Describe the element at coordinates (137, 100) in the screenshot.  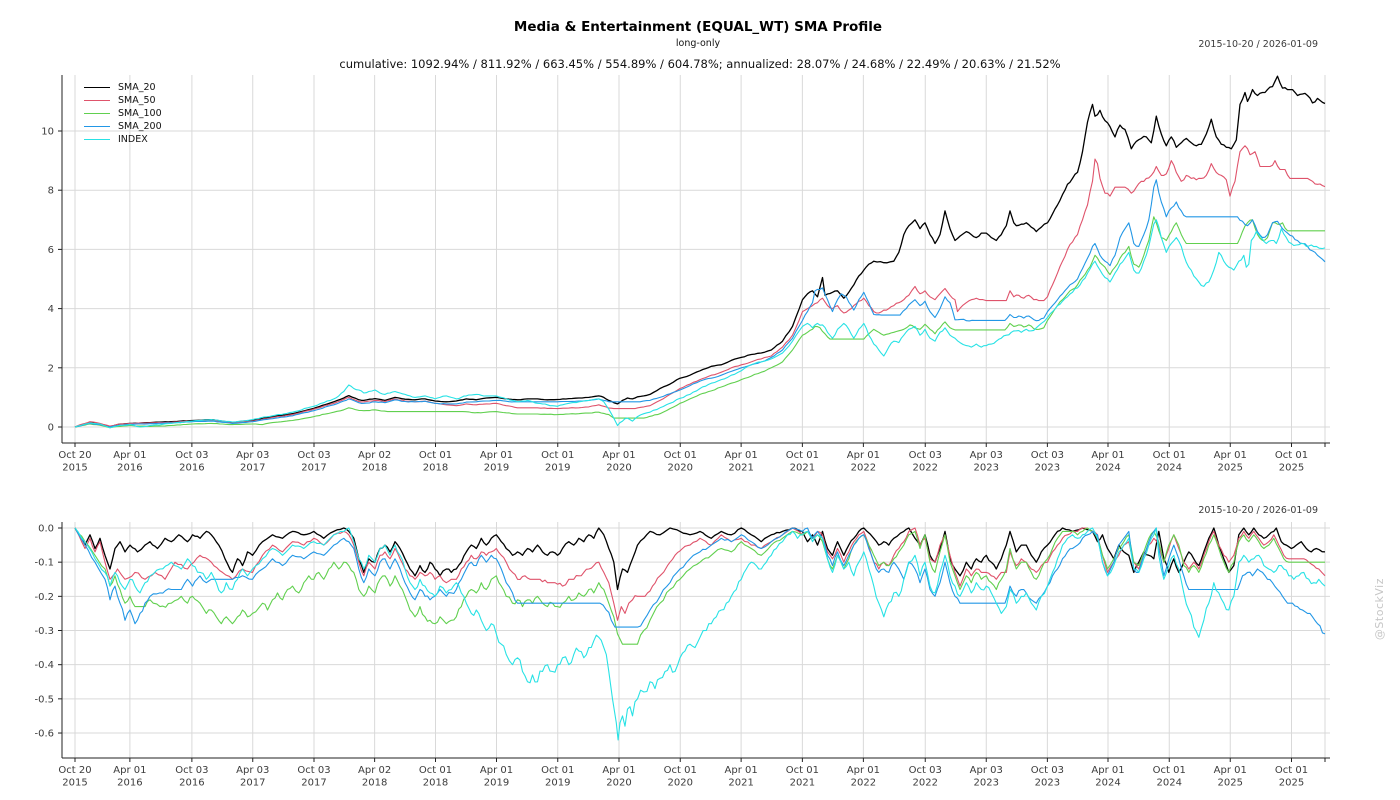
I see `legend-label: SMA_50` at that location.